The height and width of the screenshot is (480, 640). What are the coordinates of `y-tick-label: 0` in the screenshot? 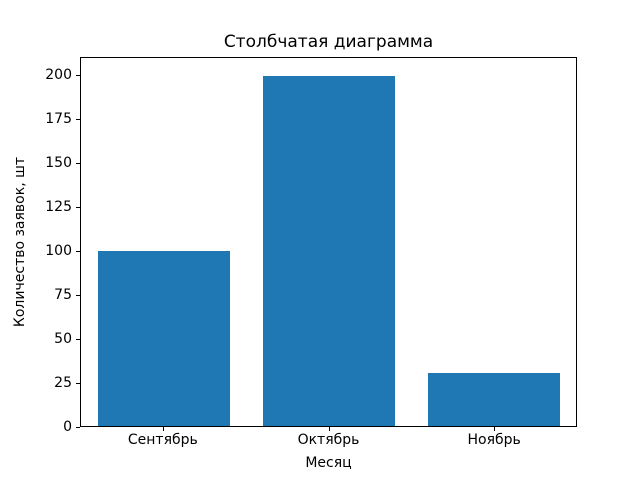 It's located at (67, 427).